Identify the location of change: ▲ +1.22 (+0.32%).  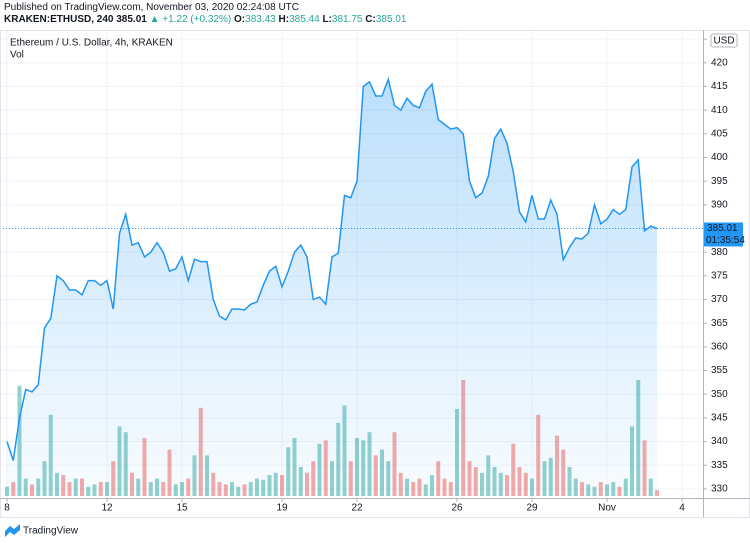
(190, 19).